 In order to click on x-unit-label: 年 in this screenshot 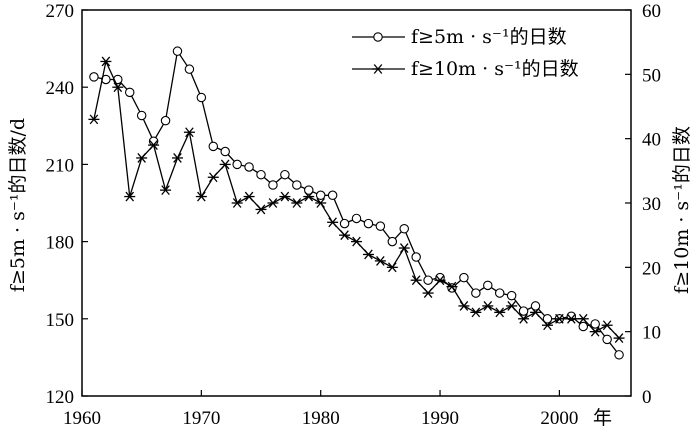, I will do `click(602, 418)`.